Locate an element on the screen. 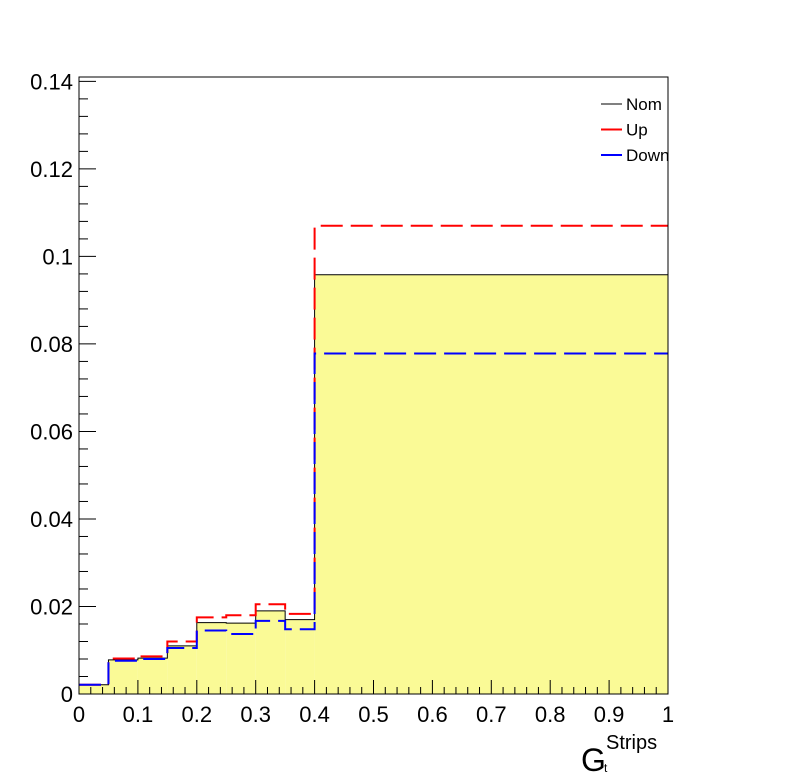 This screenshot has width=796, height=772. x-tick-label: 0.3 is located at coordinates (255, 714).